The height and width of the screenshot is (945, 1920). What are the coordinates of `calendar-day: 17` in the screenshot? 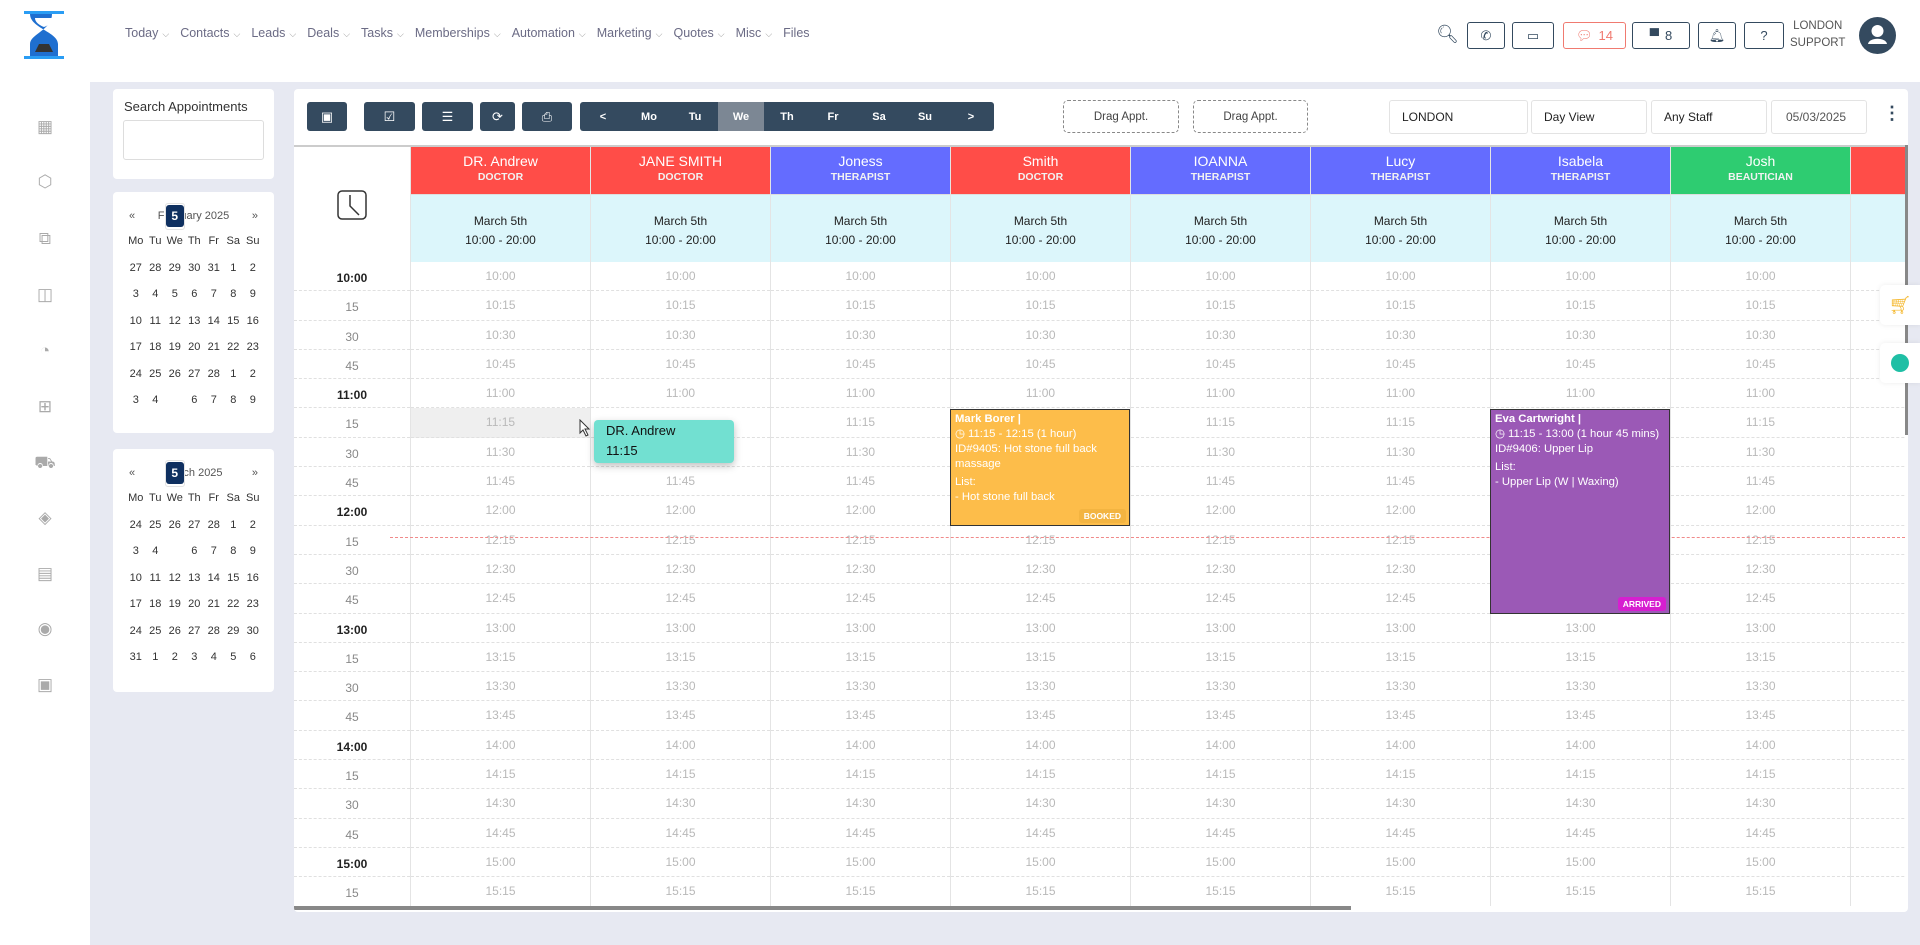 It's located at (136, 604).